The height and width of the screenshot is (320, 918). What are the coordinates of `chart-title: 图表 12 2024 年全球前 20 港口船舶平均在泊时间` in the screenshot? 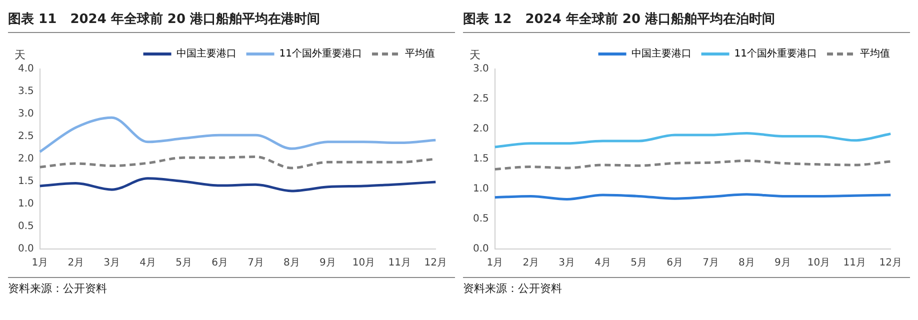 It's located at (686, 20).